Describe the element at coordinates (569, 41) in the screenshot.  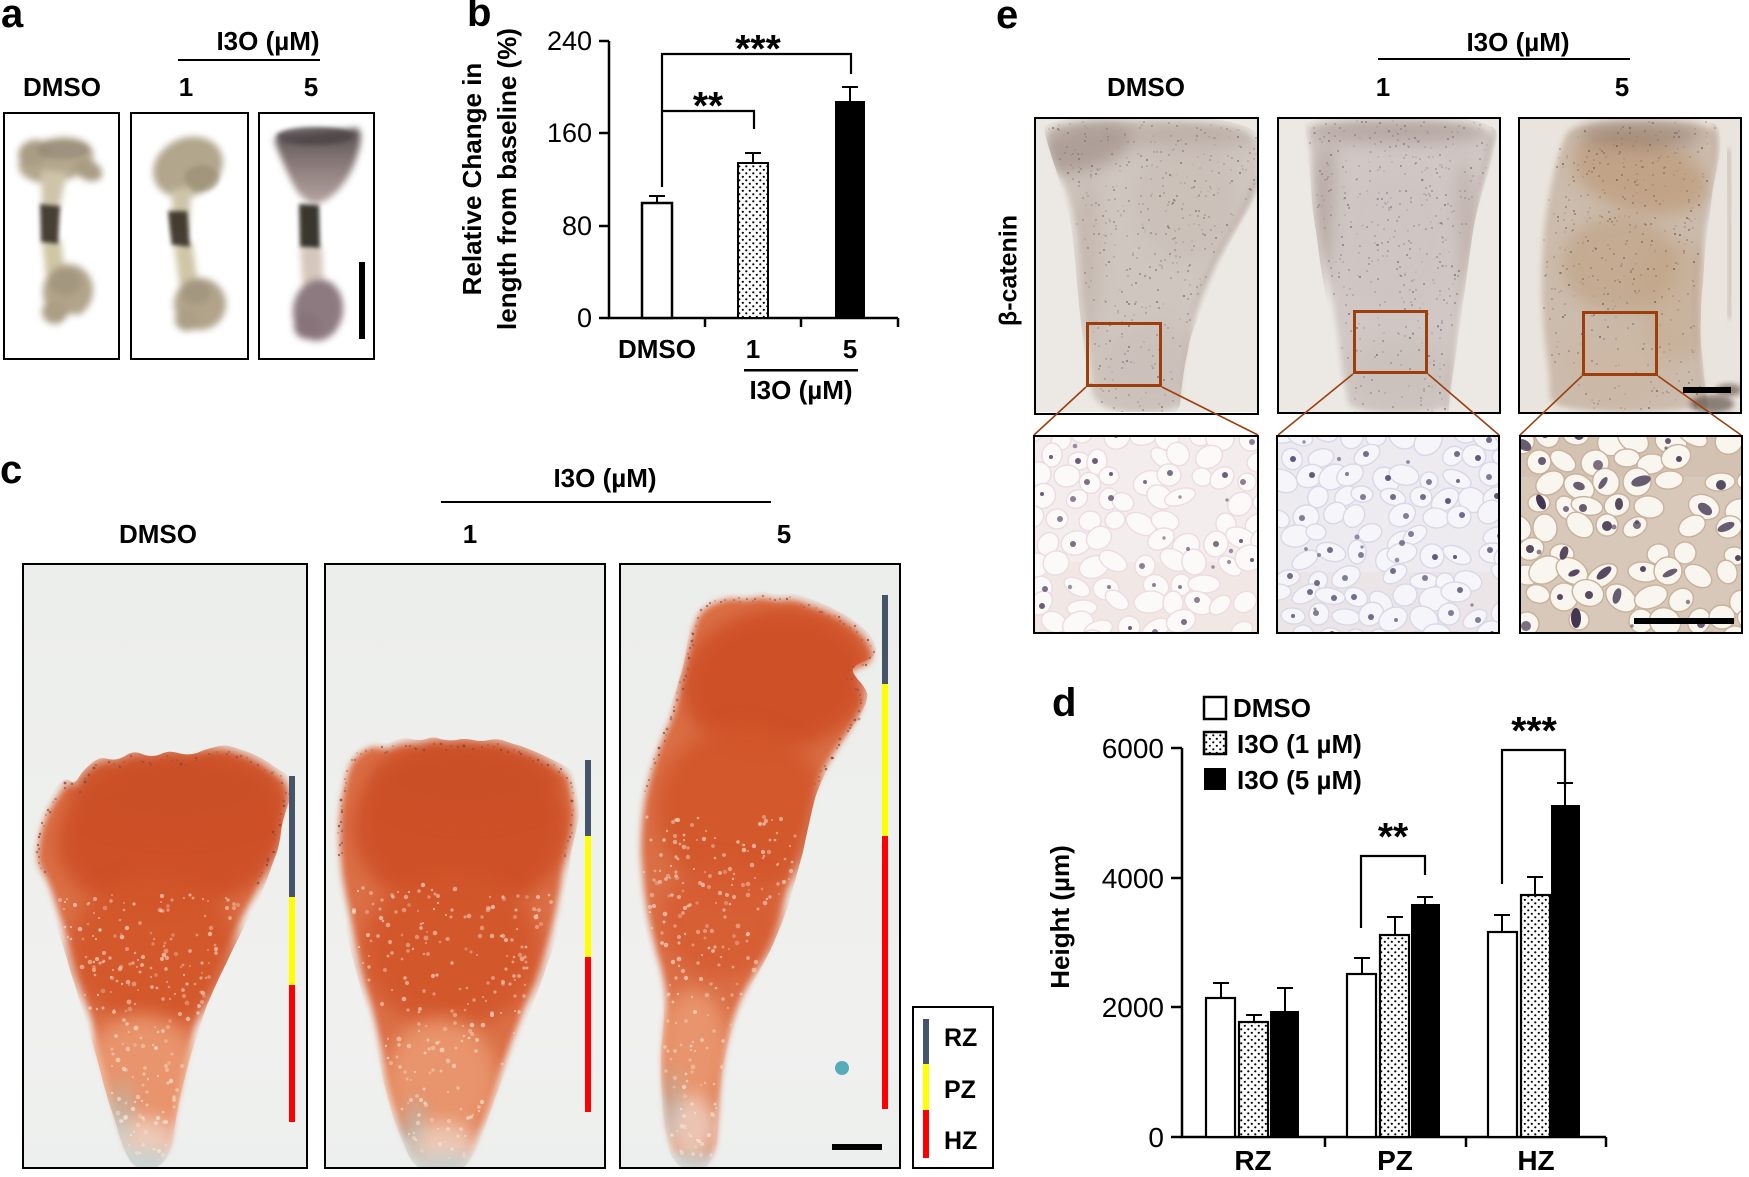
I see `svg-text: 240` at that location.